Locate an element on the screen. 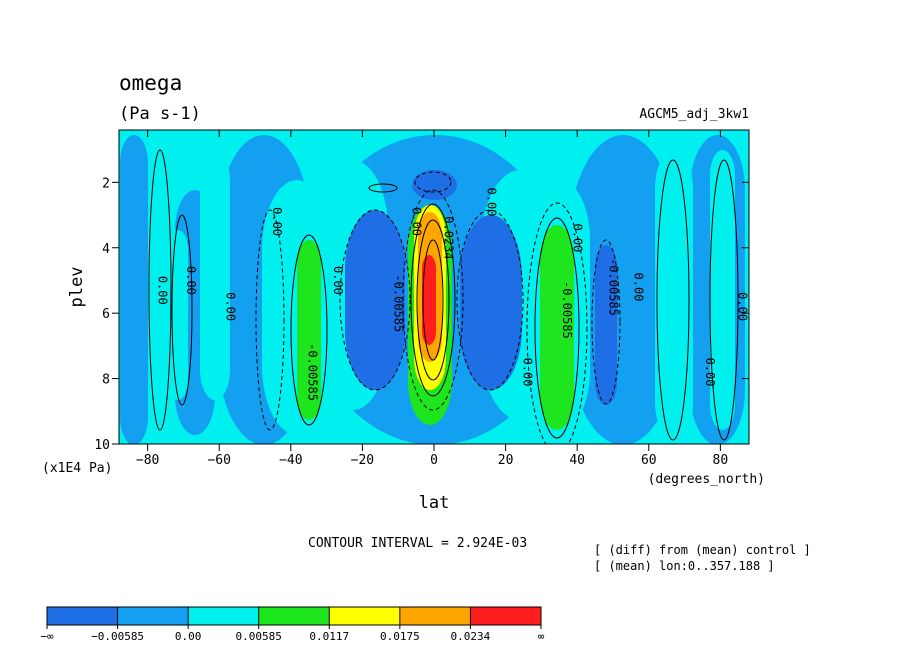  x-tick-label: 60 is located at coordinates (649, 460).